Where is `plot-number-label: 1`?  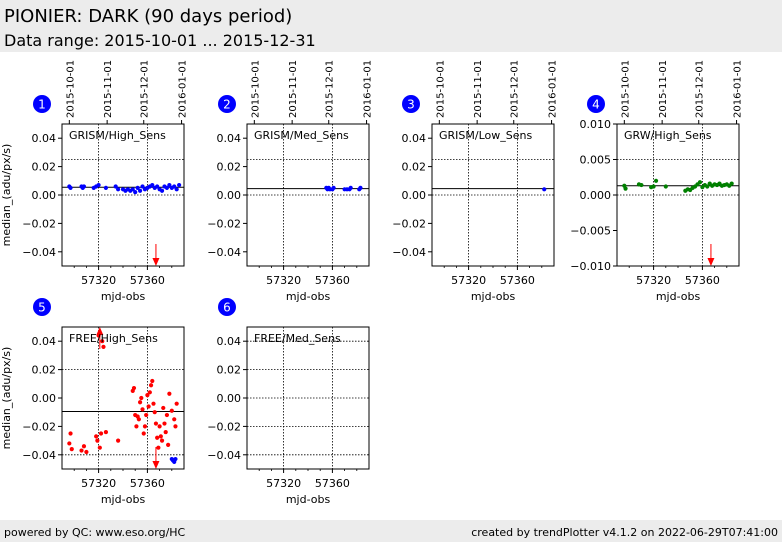 plot-number-label: 1 is located at coordinates (42, 105).